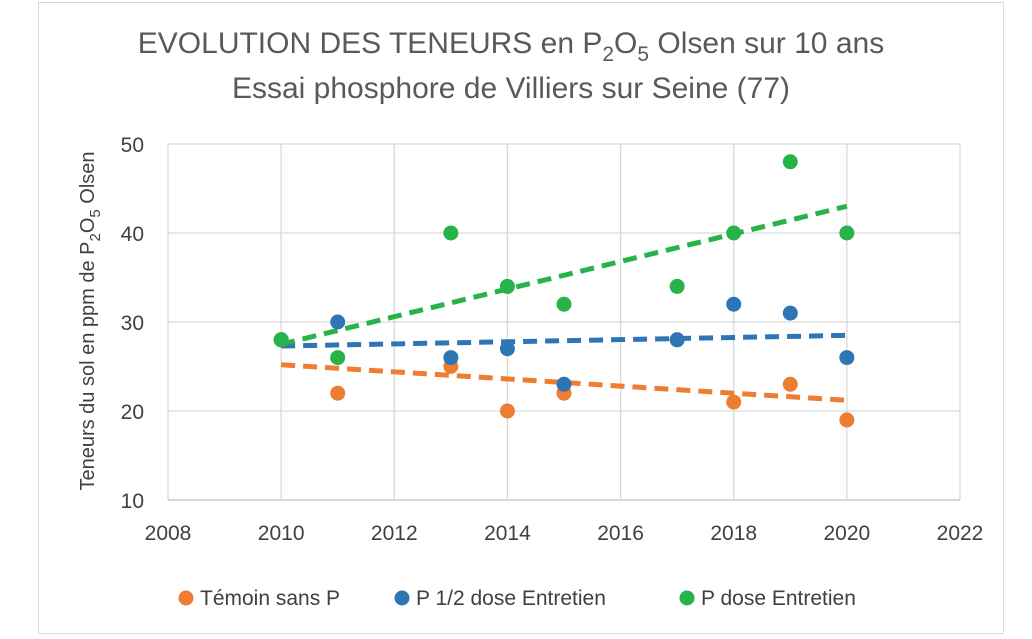 Image resolution: width=1032 pixels, height=639 pixels. What do you see at coordinates (846, 533) in the screenshot?
I see `x-tick-label: 2020` at bounding box center [846, 533].